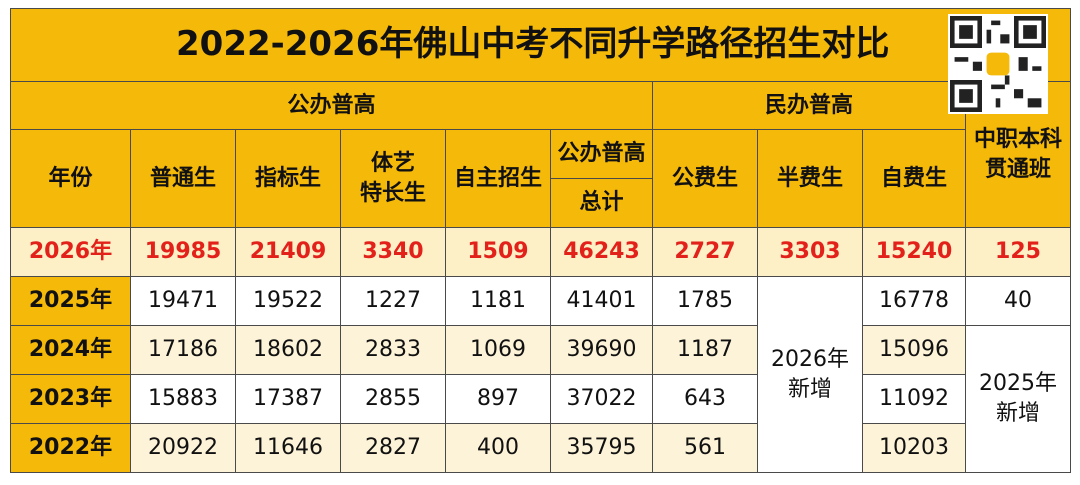  Describe the element at coordinates (601, 301) in the screenshot. I see `value-cell: 41401` at that location.